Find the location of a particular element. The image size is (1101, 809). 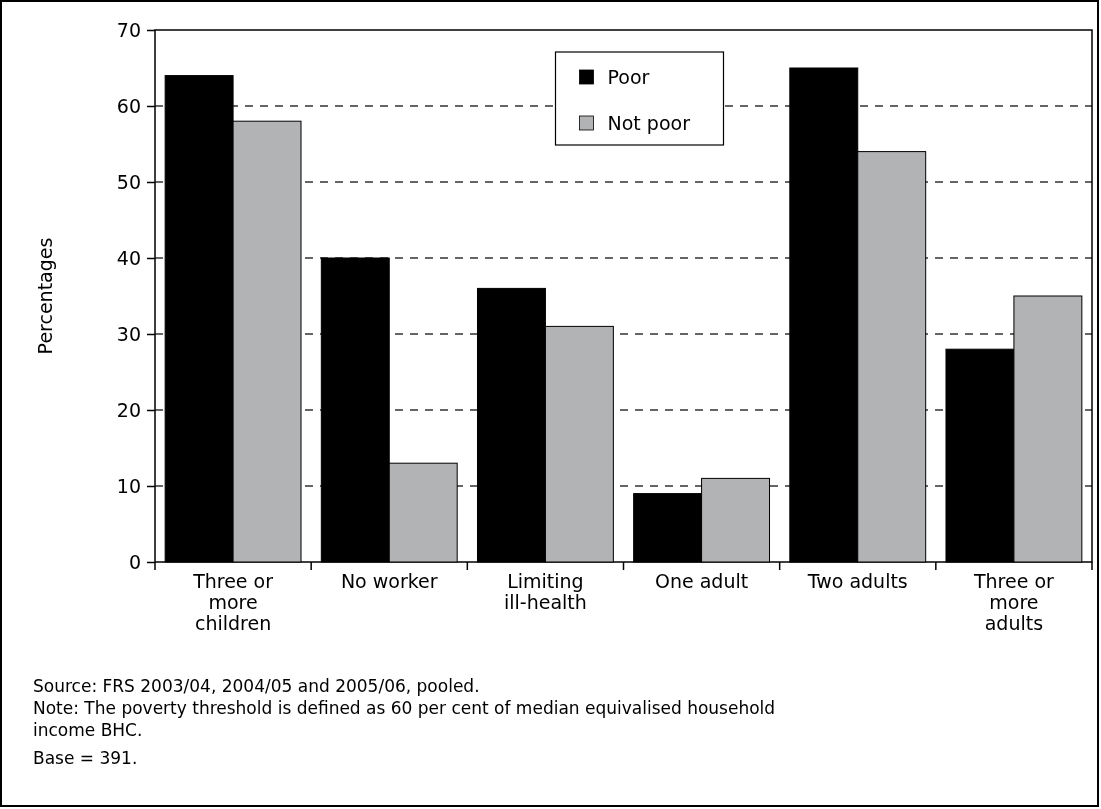

x-tick-label: Three or more children is located at coordinates (233, 602).